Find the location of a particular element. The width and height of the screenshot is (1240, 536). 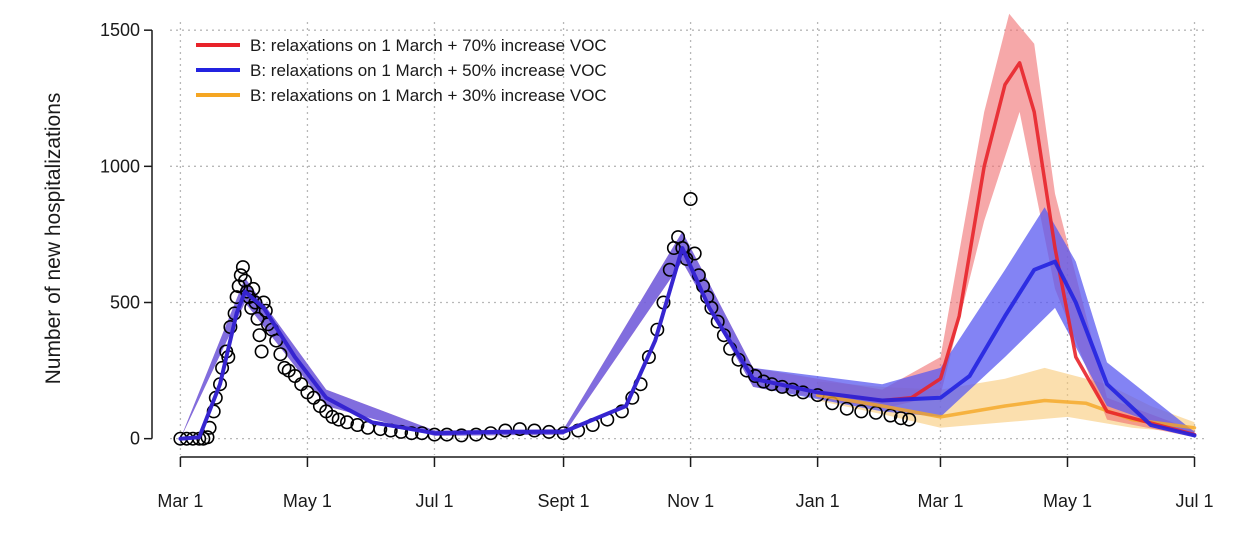

y-axis-label: Number of new hospitalizations is located at coordinates (53, 239).